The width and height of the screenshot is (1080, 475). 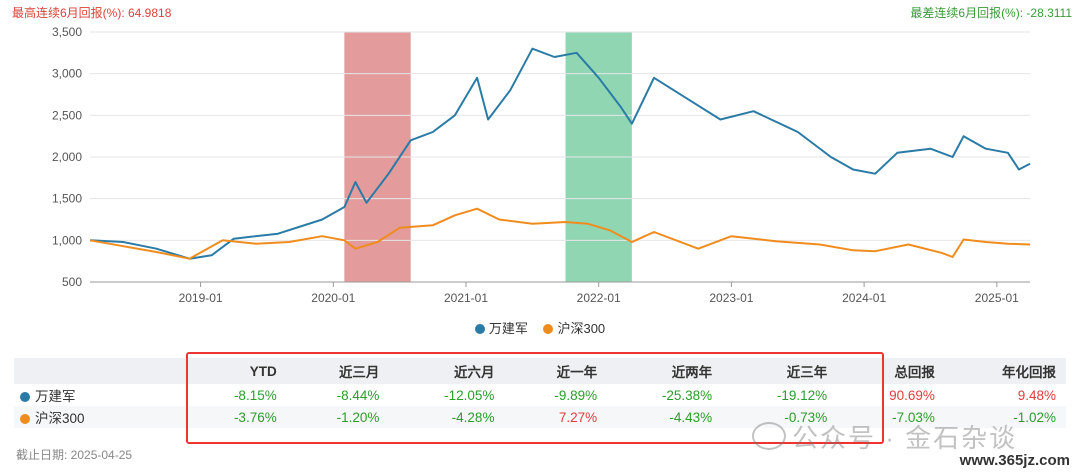 I want to click on table-cell: 9.48%, so click(x=1036, y=395).